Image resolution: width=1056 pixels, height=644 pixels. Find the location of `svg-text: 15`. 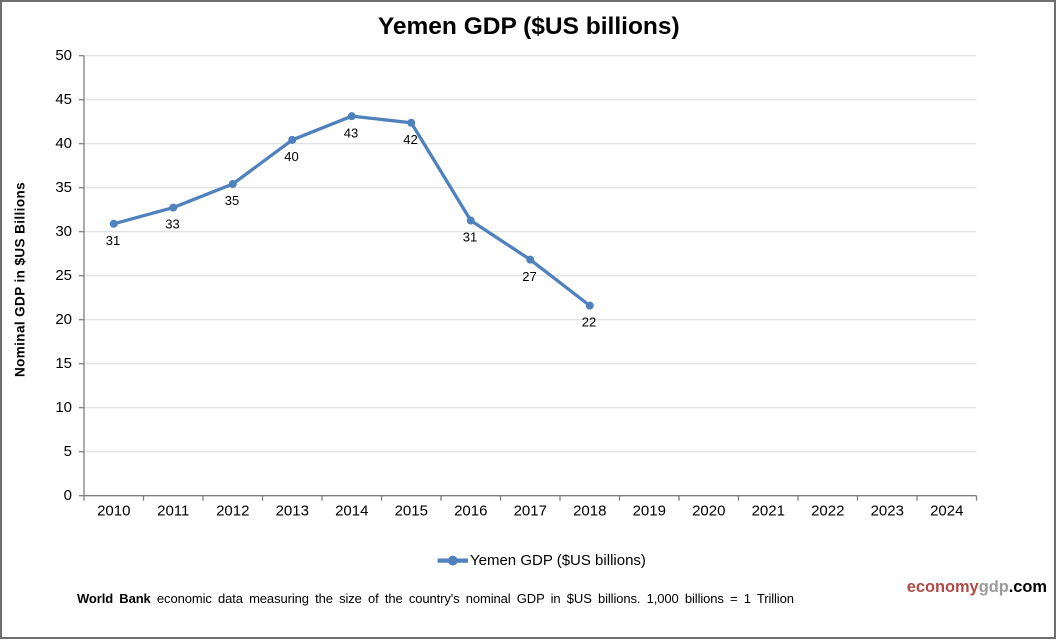

svg-text: 15 is located at coordinates (63, 363).